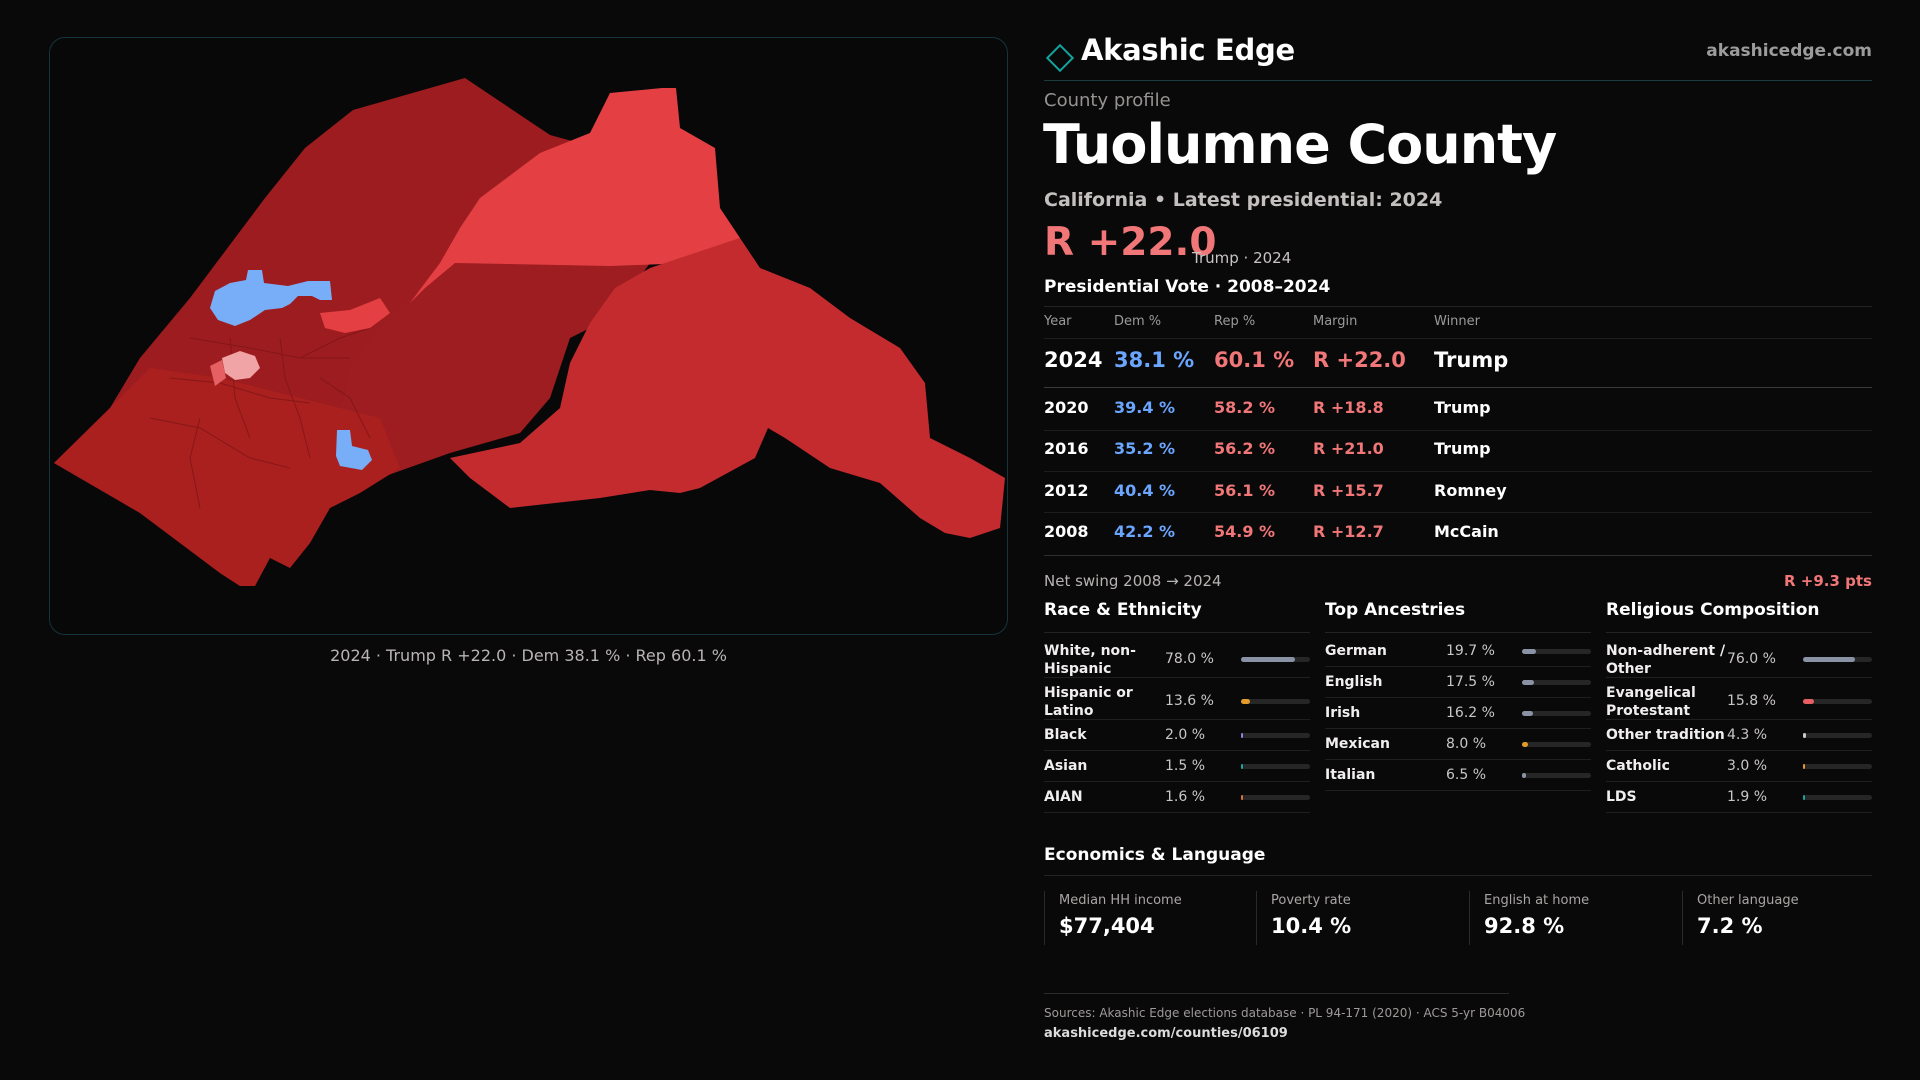  Describe the element at coordinates (1107, 926) in the screenshot. I see `income-value: $77,404` at that location.